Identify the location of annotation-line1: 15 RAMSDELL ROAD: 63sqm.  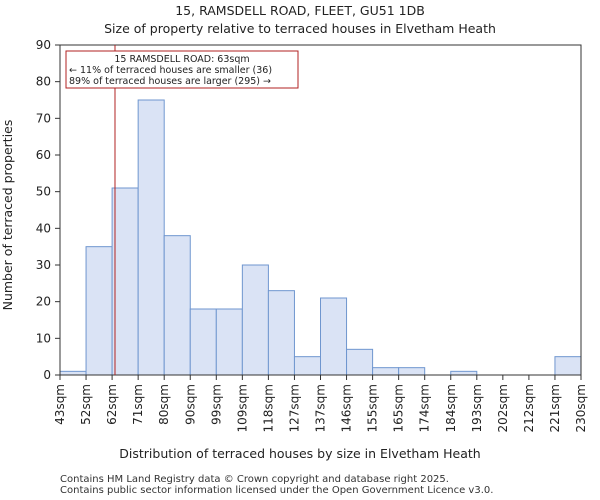
(181, 59).